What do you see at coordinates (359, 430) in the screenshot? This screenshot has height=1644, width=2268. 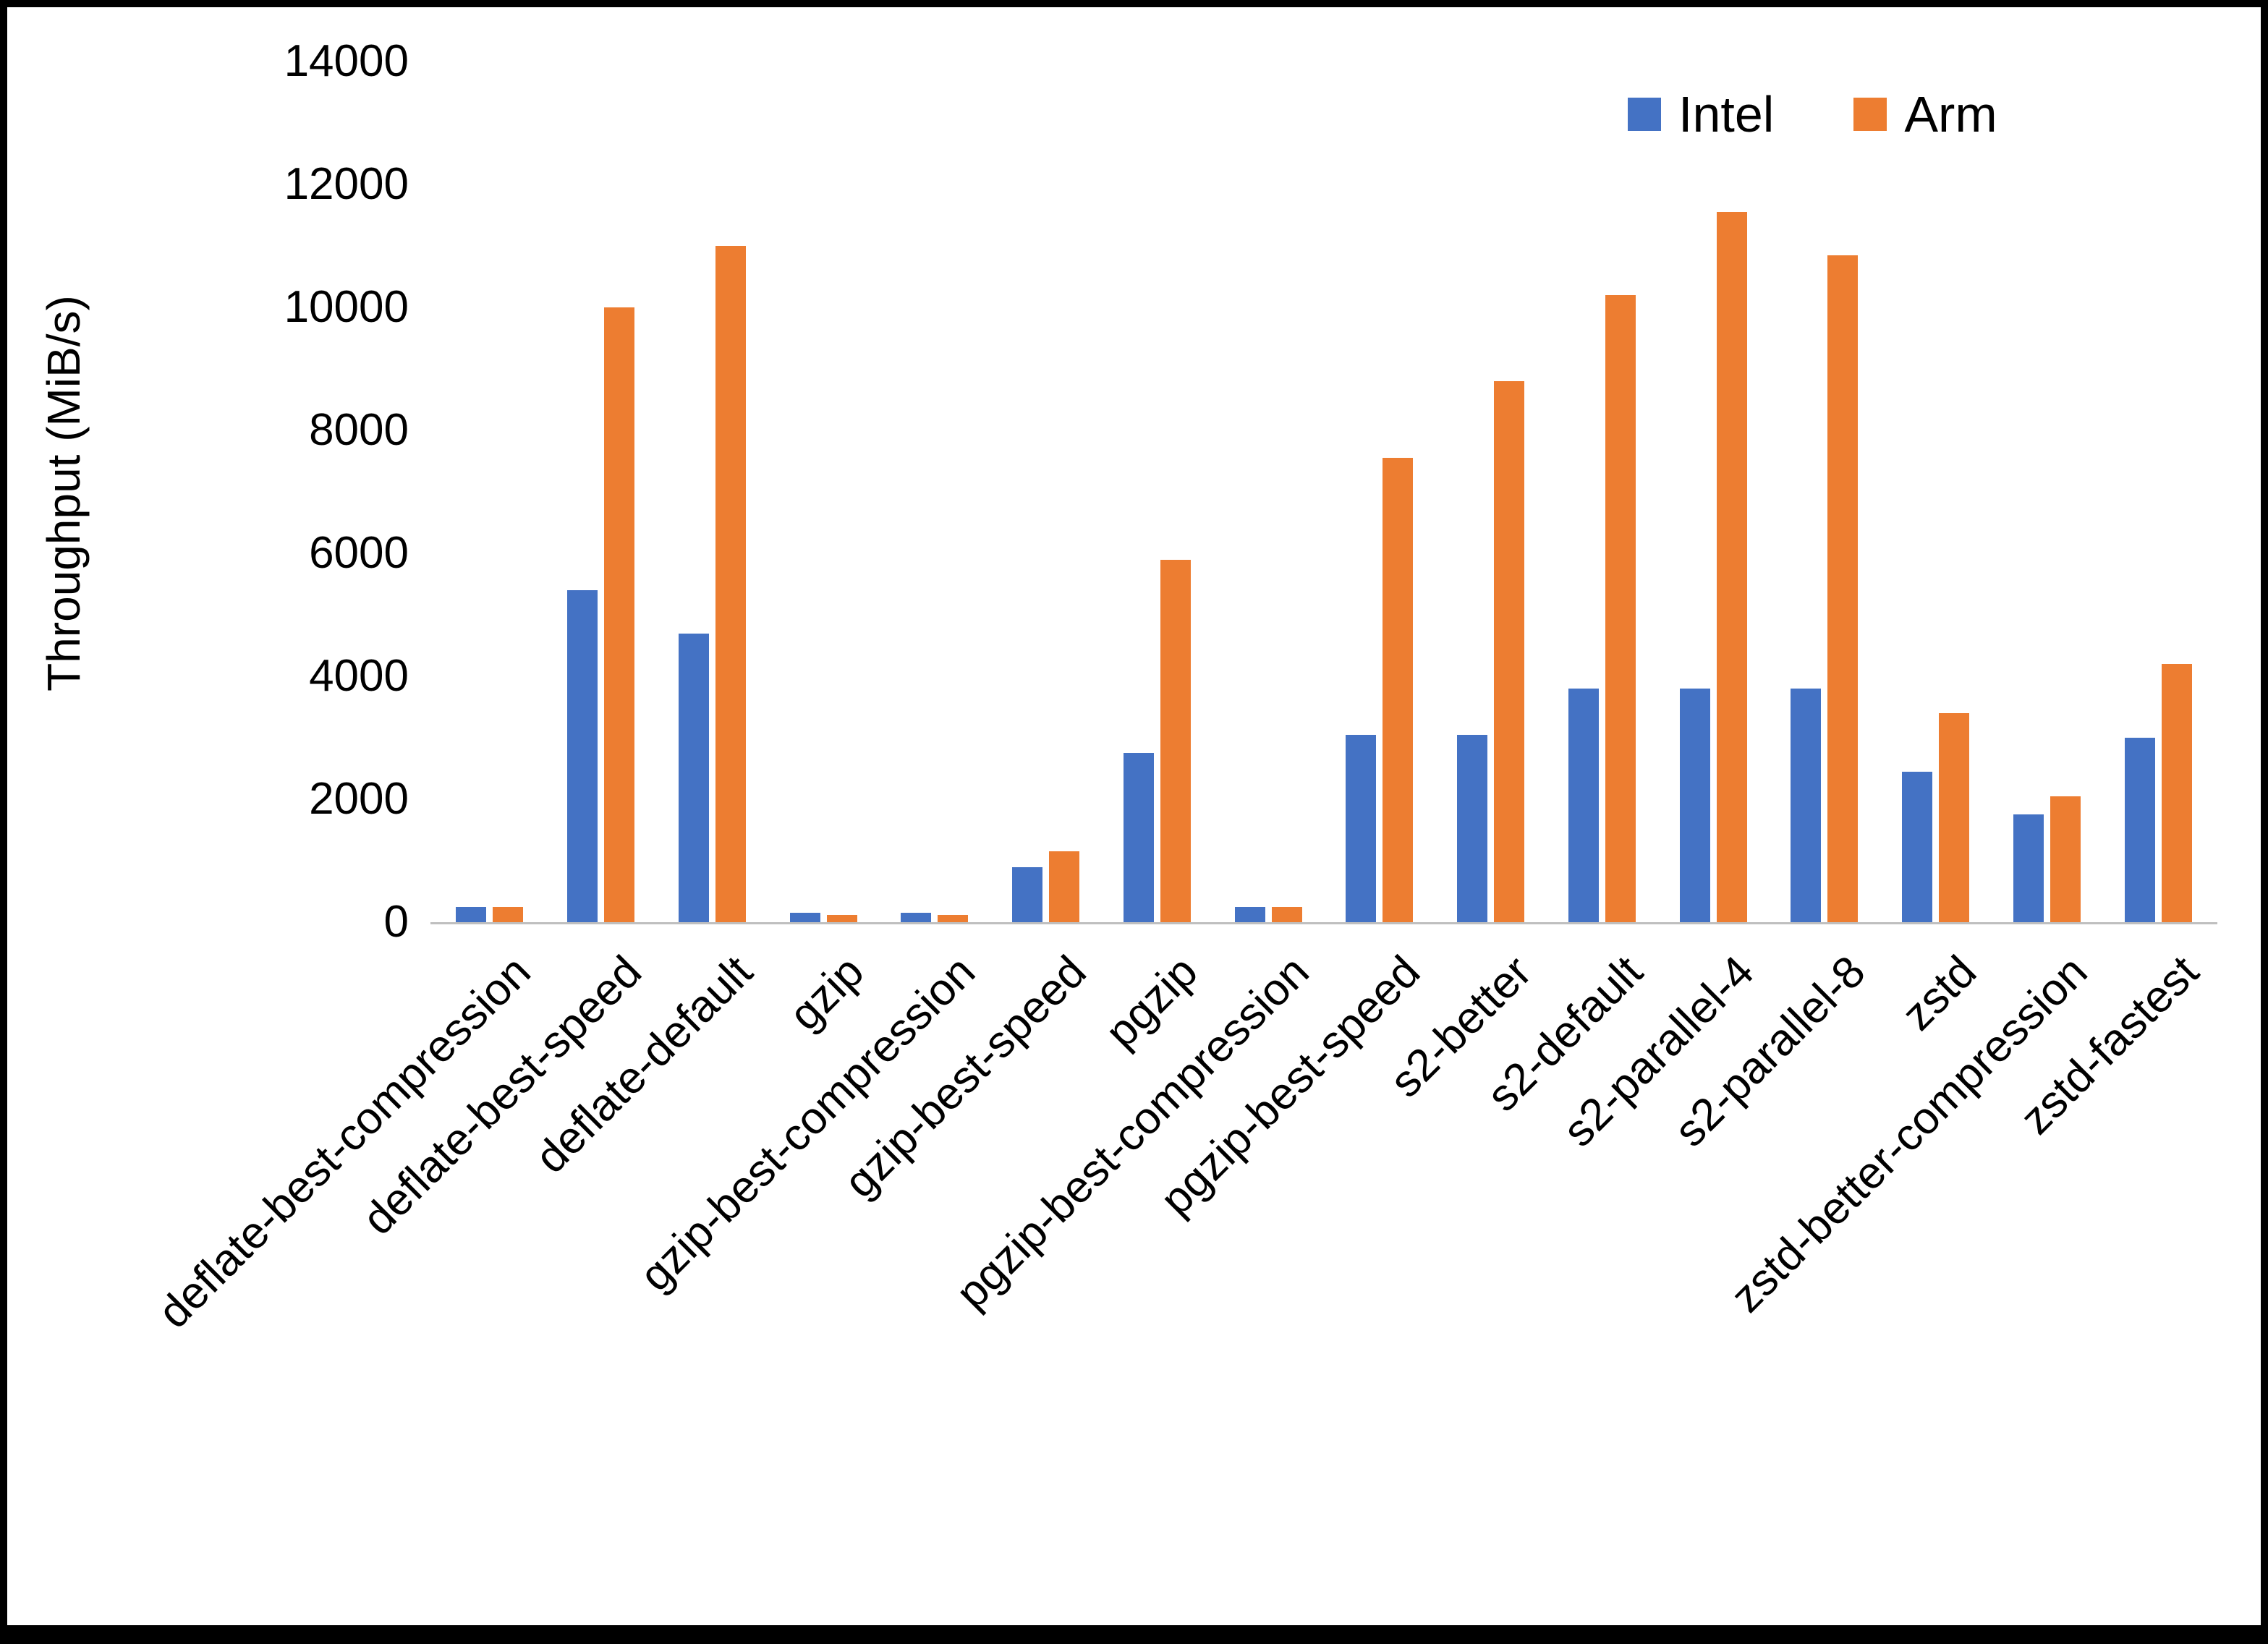 I see `y-tick-label: 8000` at bounding box center [359, 430].